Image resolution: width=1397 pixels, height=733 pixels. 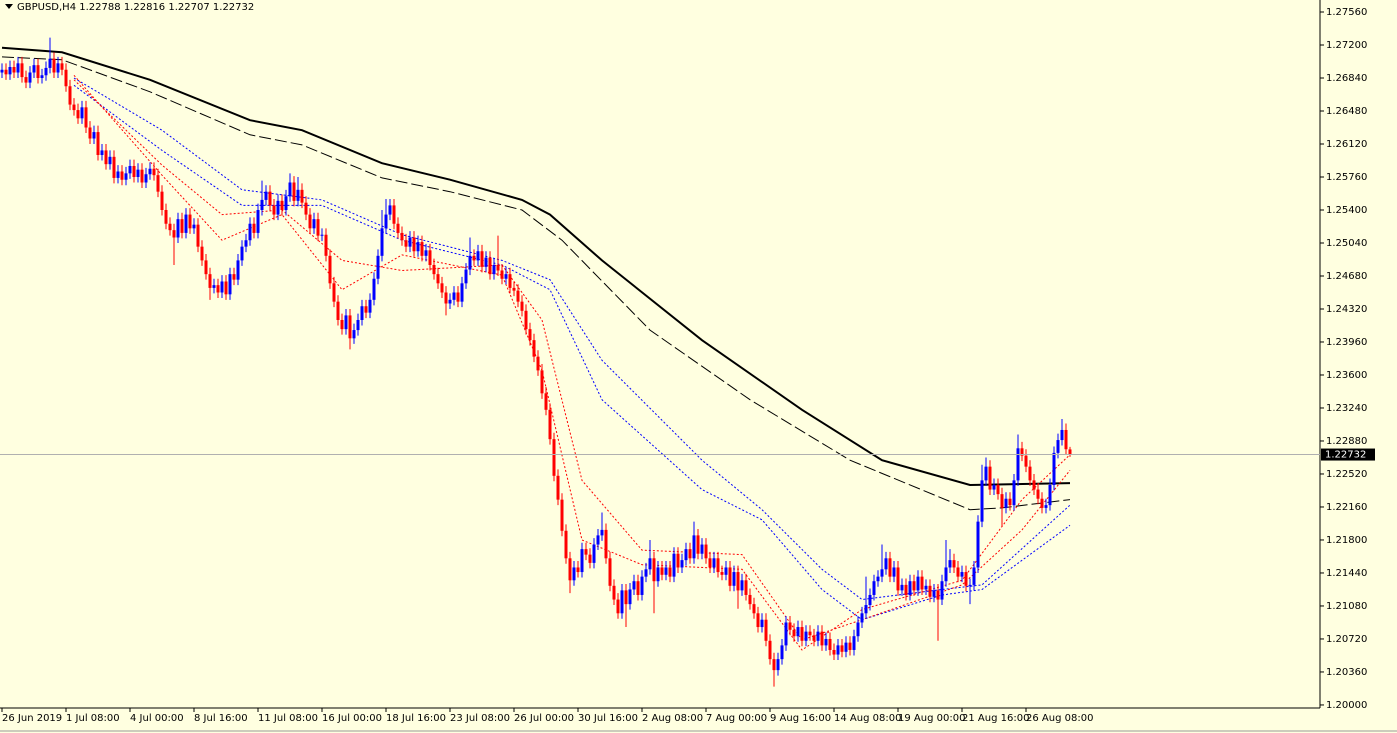 I want to click on bar-high: 1.22816, so click(x=144, y=7).